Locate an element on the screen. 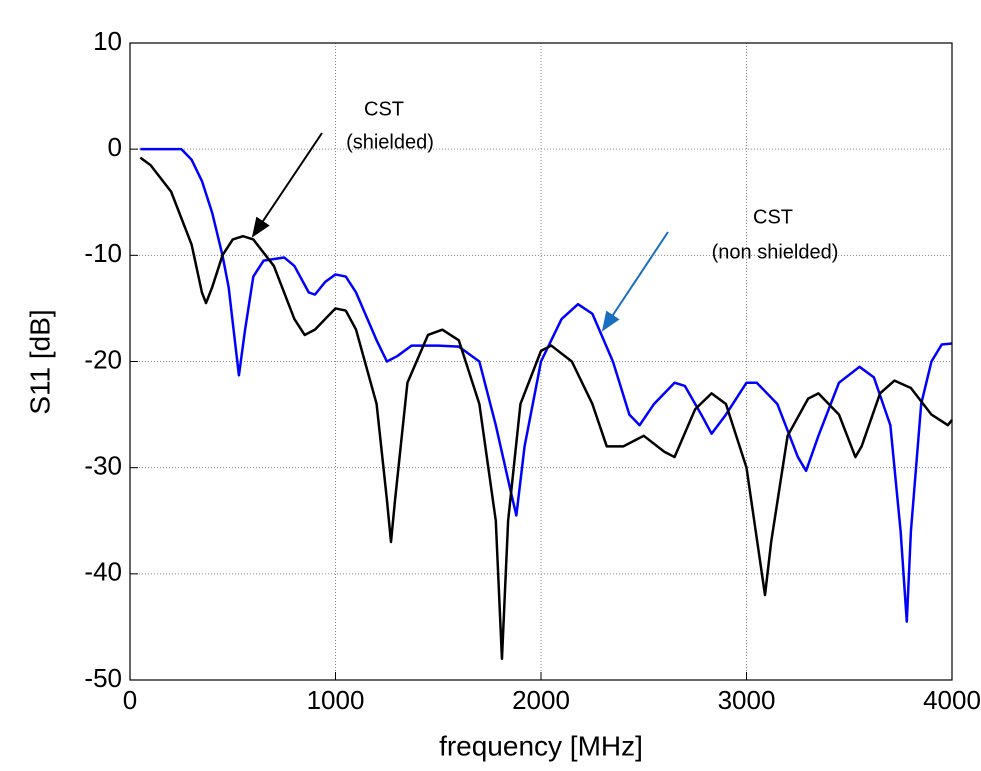  x-tick-label: 0 is located at coordinates (130, 700).